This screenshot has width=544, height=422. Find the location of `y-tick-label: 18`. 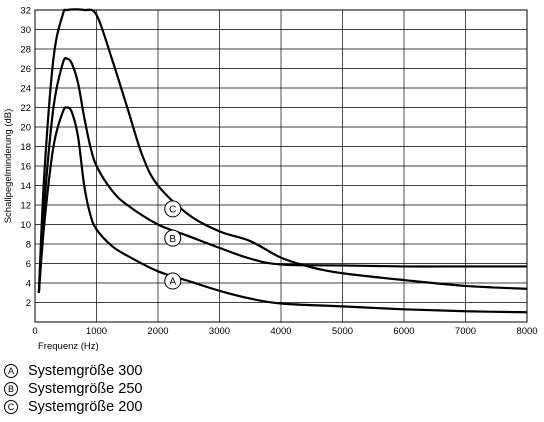

y-tick-label: 18 is located at coordinates (25, 147).